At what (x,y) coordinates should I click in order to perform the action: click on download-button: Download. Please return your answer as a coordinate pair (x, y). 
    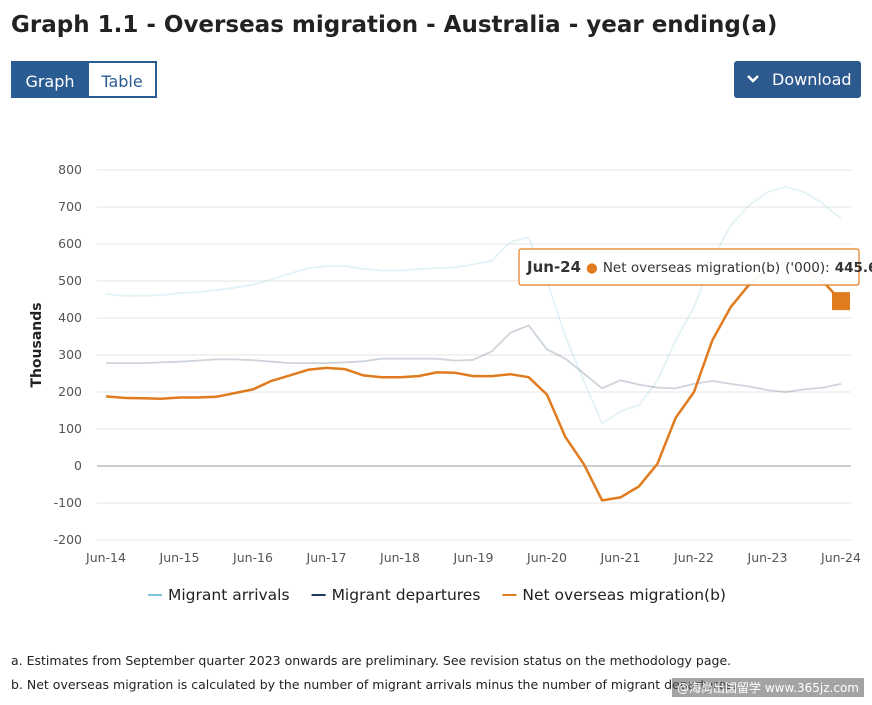
    Looking at the image, I should click on (797, 79).